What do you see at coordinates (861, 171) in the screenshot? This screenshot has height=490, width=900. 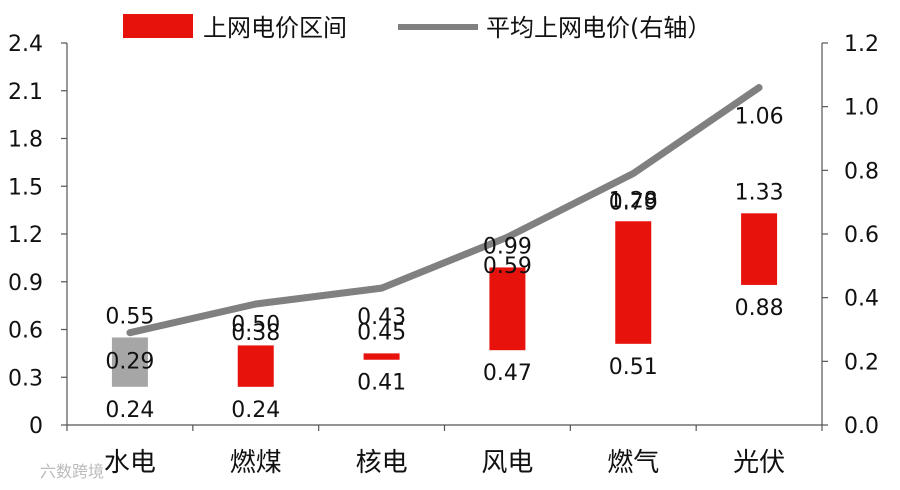 I see `right-axis-tick-label: 0.8` at bounding box center [861, 171].